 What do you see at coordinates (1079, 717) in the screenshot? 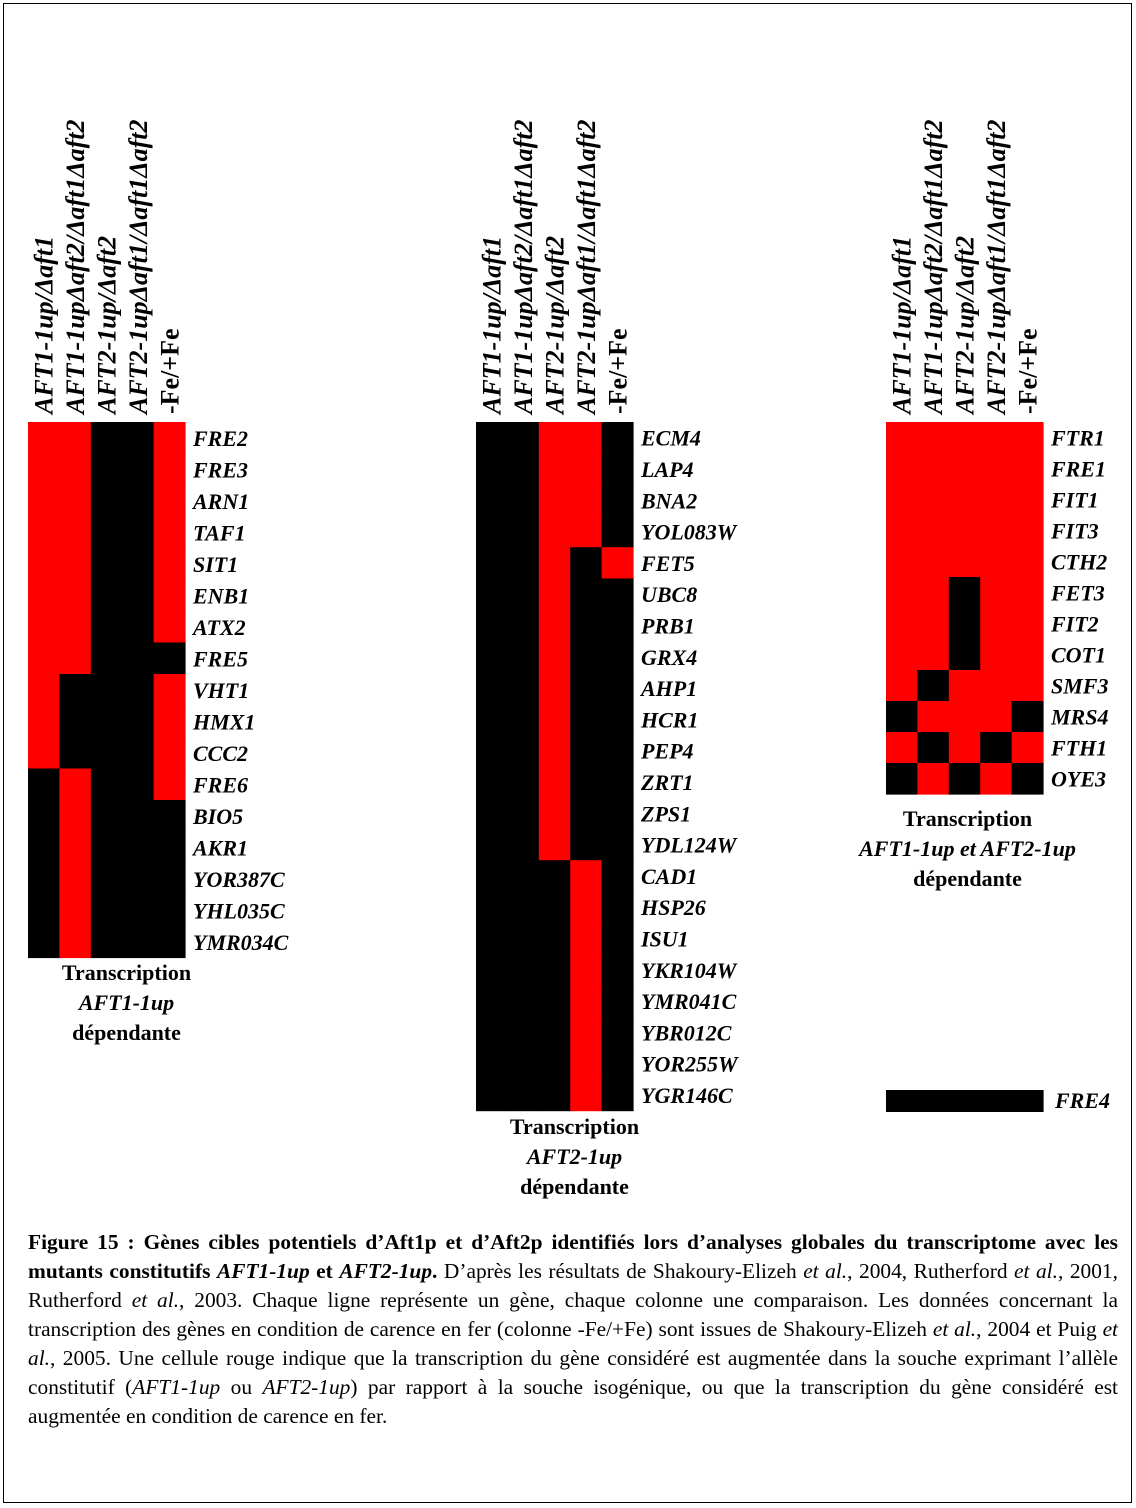
I see `gene-label: MRS4` at bounding box center [1079, 717].